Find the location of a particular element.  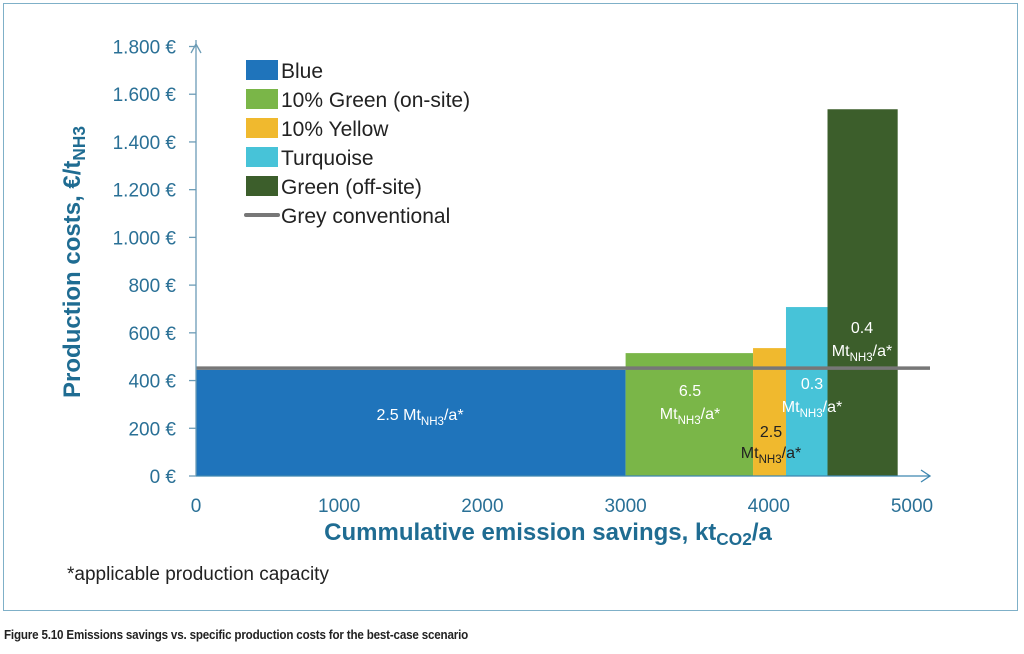

data-label-value: 0.3 is located at coordinates (812, 384).